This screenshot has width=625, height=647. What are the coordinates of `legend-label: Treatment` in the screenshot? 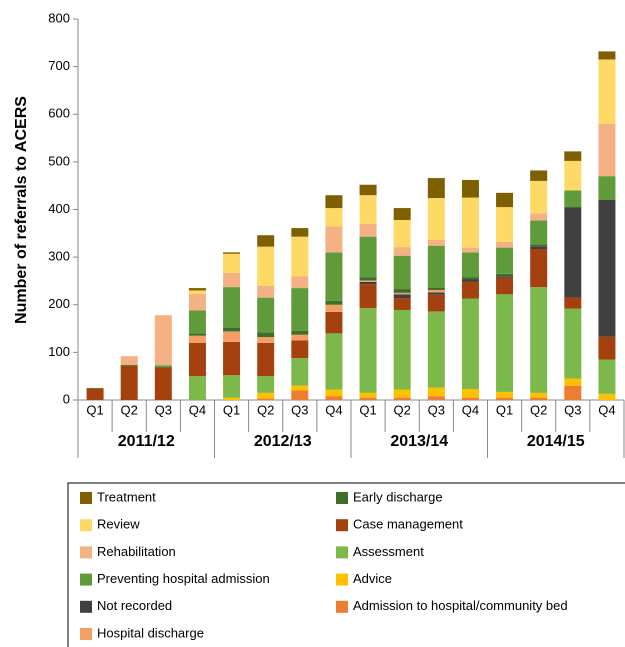 It's located at (126, 496).